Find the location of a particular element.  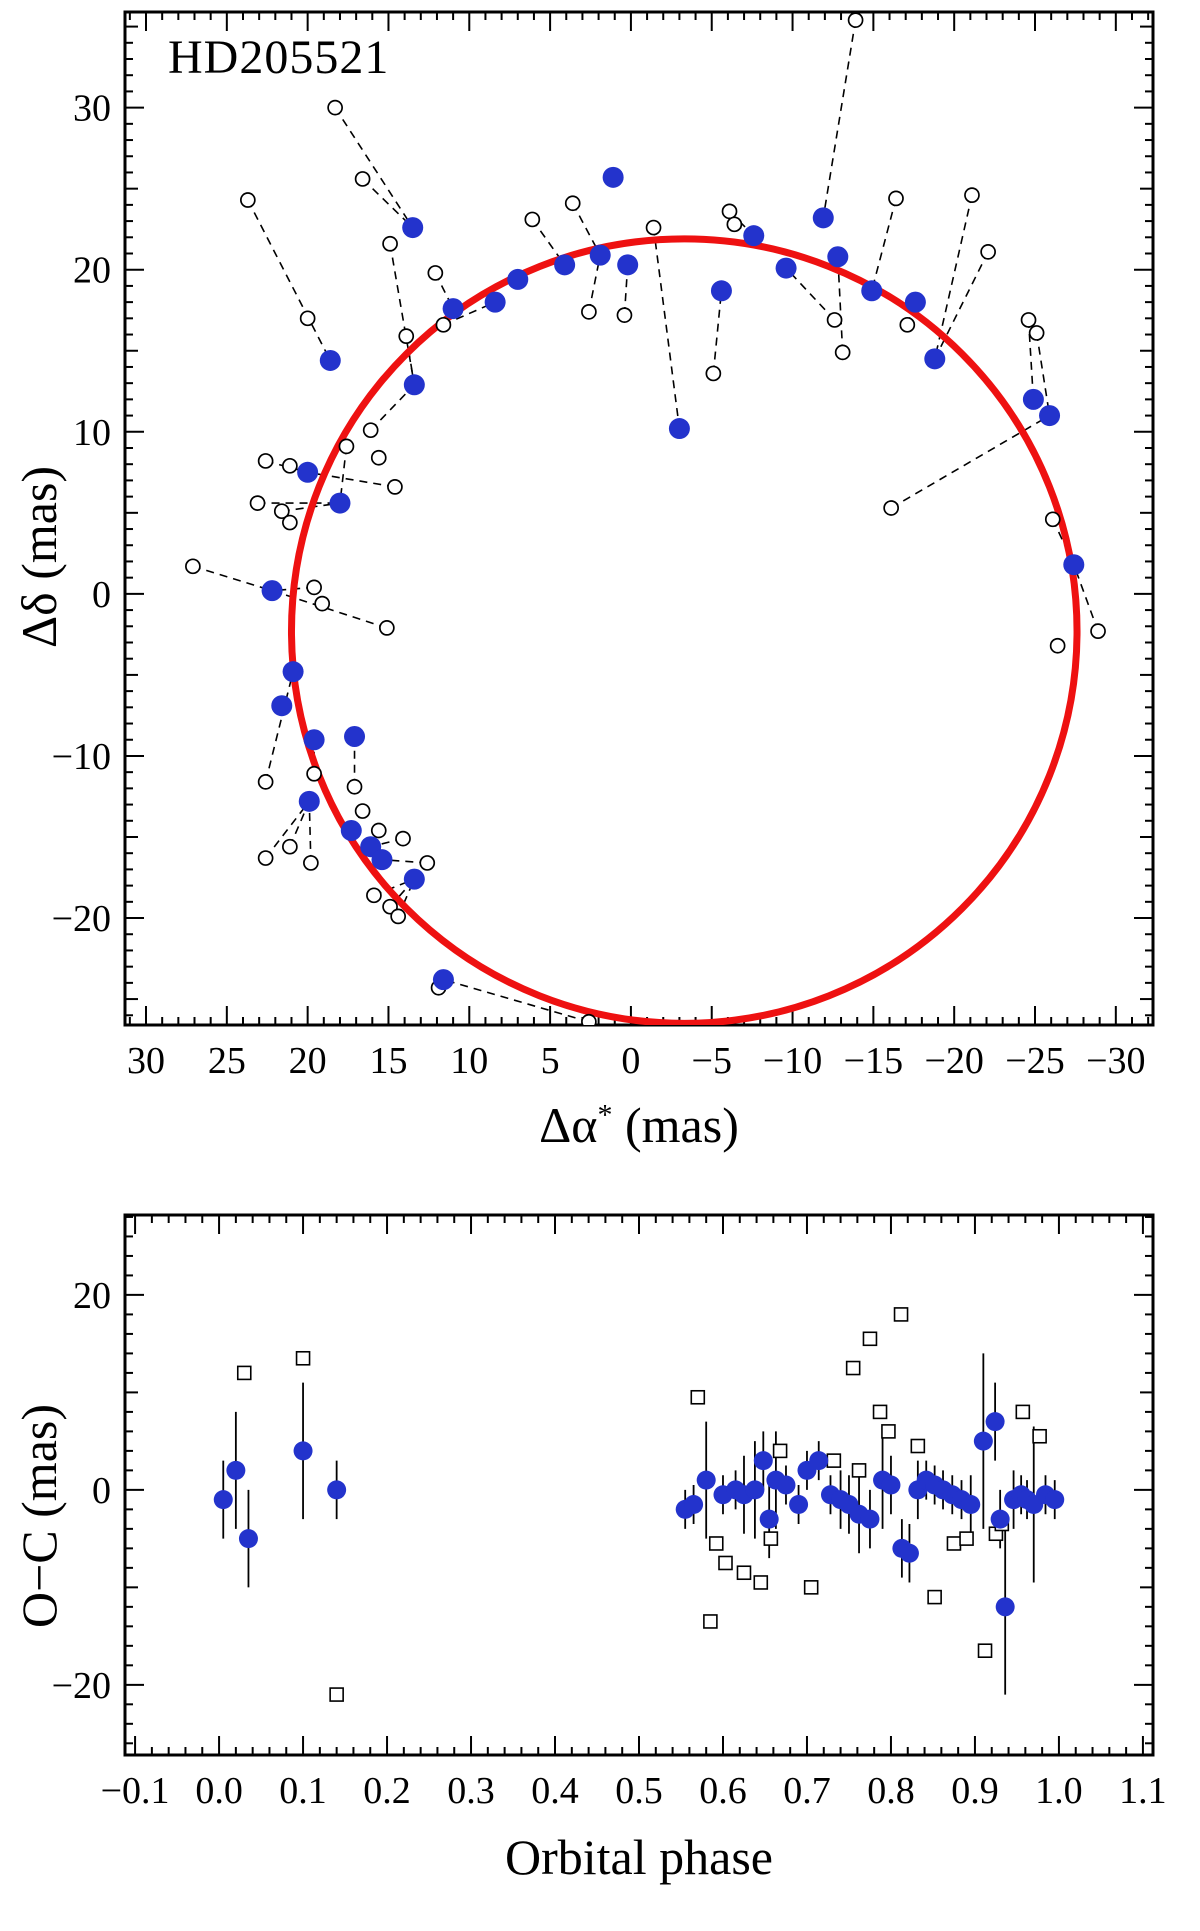

oc-error-bars is located at coordinates (639, 1524).